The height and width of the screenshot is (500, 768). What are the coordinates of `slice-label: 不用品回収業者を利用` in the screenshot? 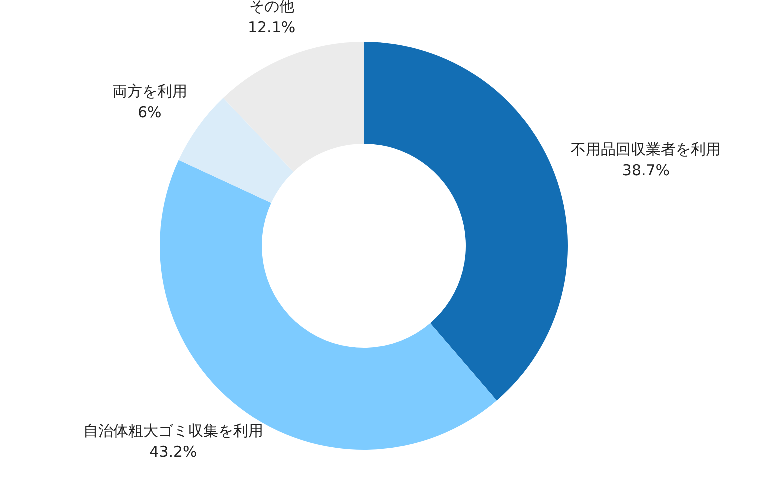 It's located at (646, 149).